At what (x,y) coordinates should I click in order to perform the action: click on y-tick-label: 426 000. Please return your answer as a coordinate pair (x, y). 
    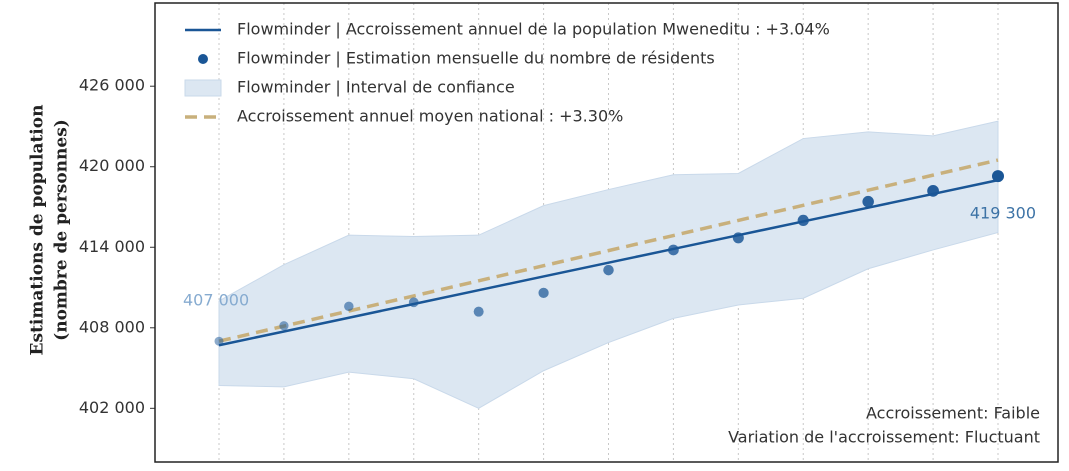
    Looking at the image, I should click on (112, 85).